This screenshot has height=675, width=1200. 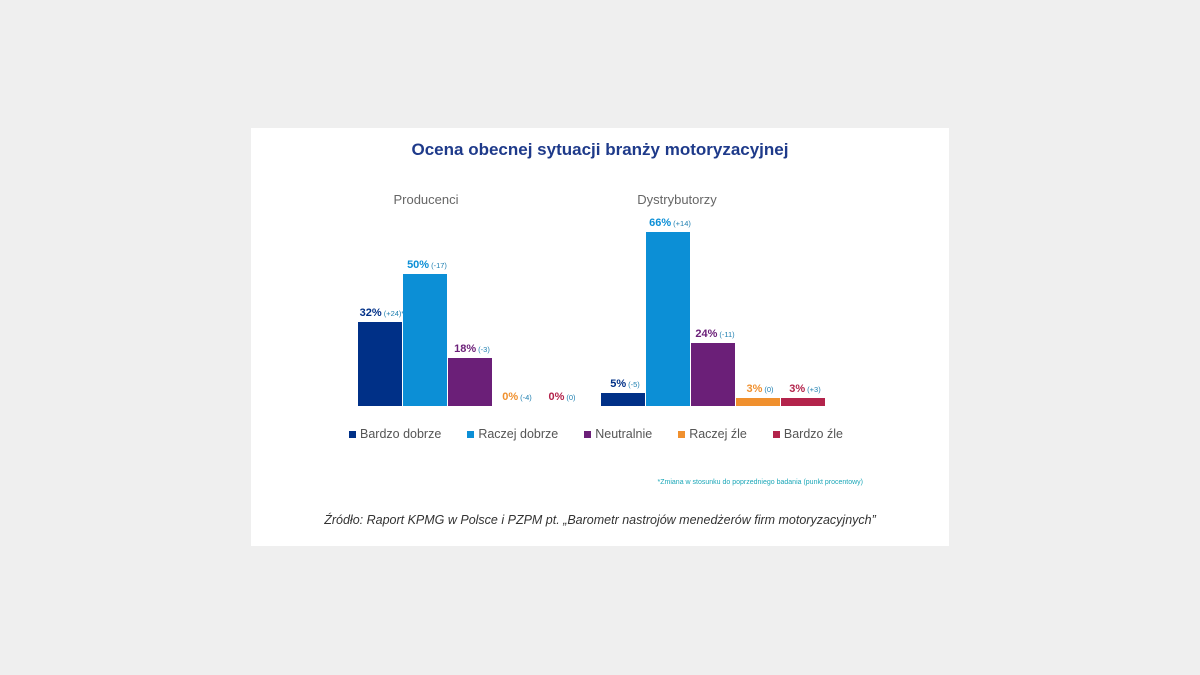 I want to click on change-label: (-4), so click(x=526, y=397).